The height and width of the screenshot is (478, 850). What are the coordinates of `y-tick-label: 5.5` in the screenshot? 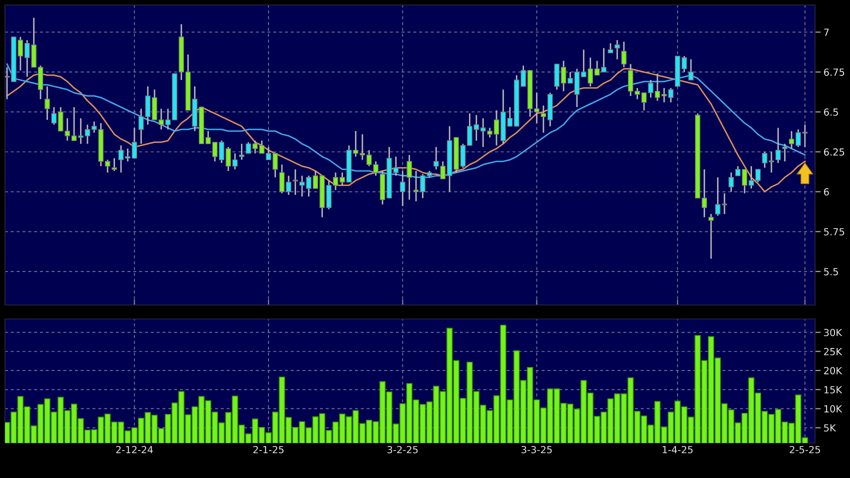 It's located at (831, 272).